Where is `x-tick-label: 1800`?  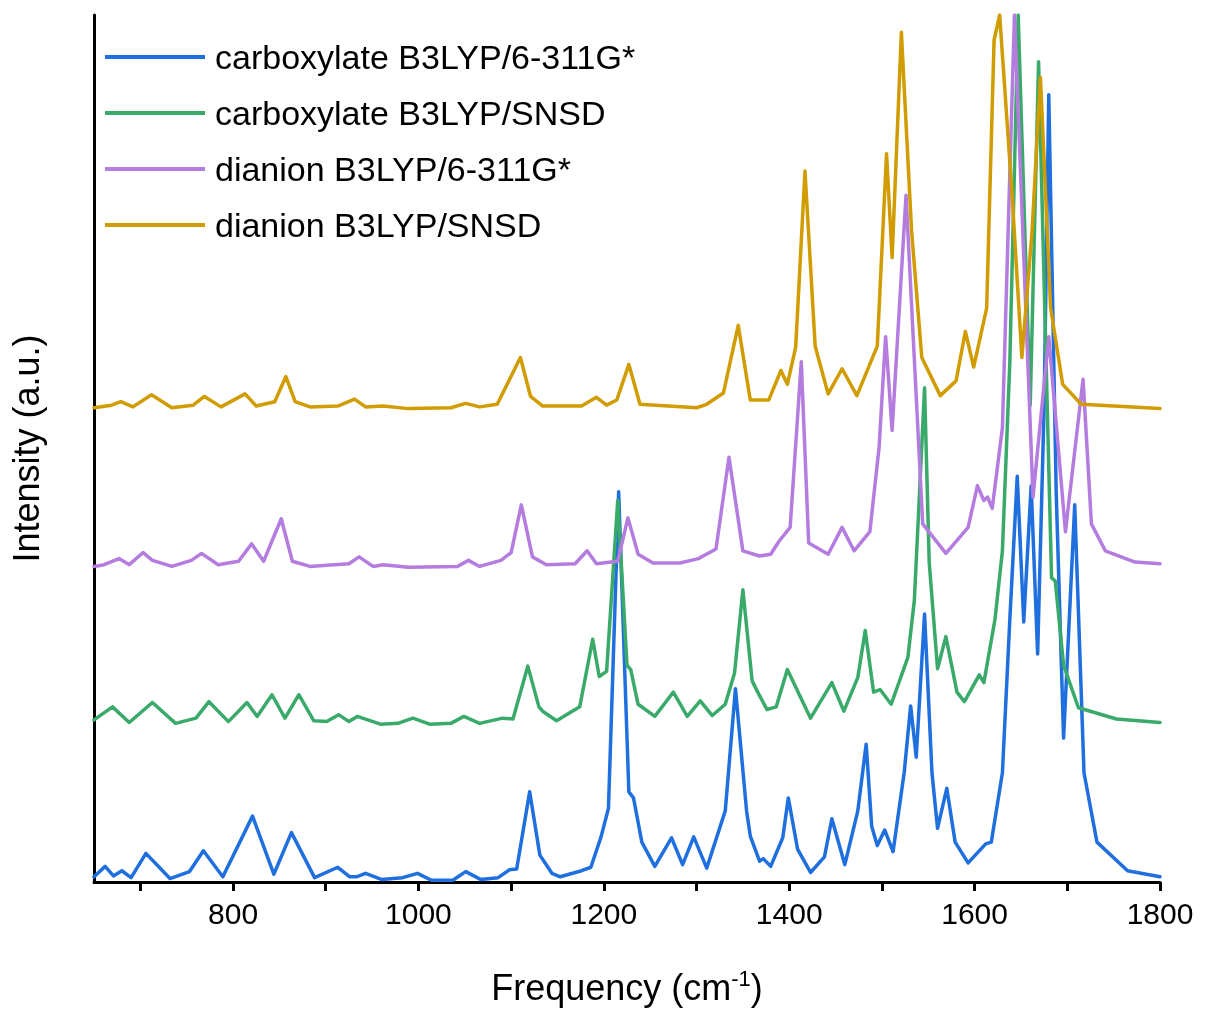
x-tick-label: 1800 is located at coordinates (1160, 913).